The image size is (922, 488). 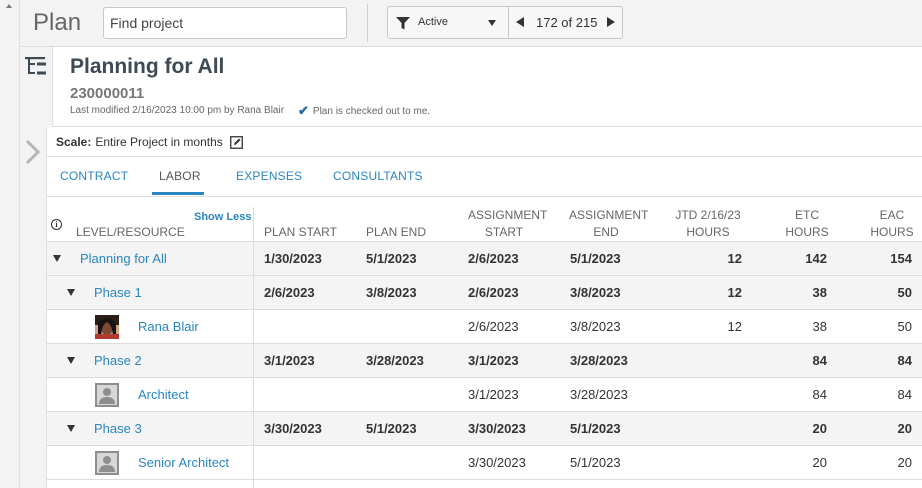 I want to click on cell-etc-hours: 84, so click(x=819, y=394).